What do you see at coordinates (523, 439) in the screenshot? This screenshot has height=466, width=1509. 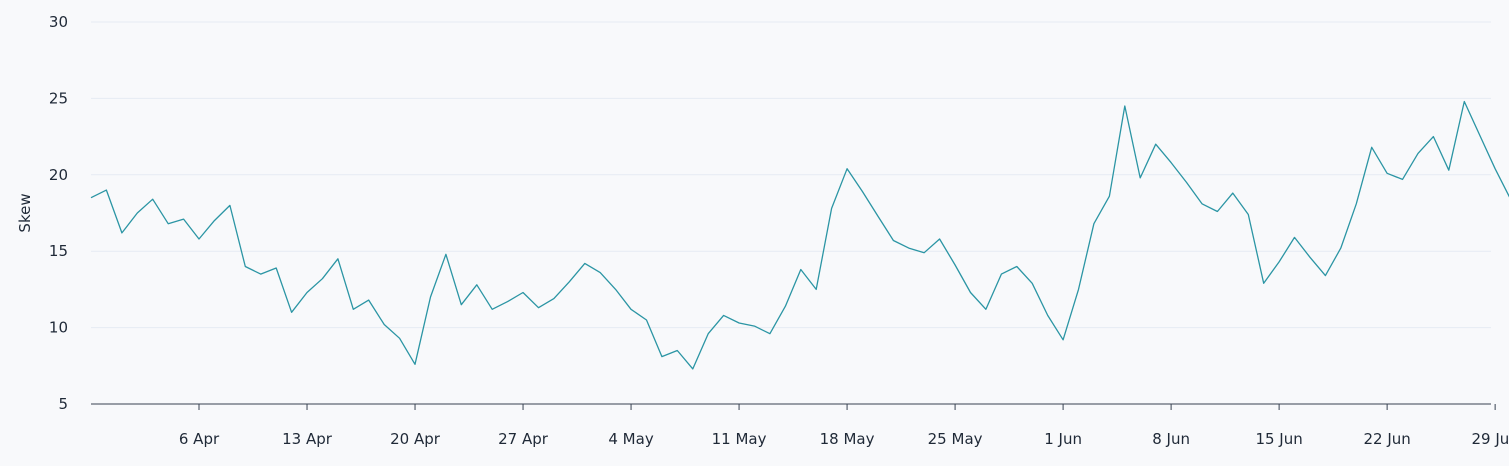 I see `x-tick-label: 27 Apr` at bounding box center [523, 439].